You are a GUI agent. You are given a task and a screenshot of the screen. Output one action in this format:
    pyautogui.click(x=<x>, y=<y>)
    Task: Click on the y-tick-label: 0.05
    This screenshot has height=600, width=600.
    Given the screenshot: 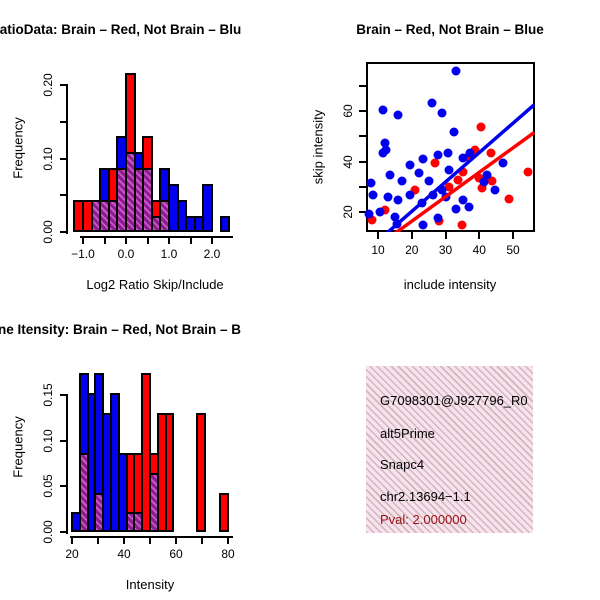 What is the action you would take?
    pyautogui.click(x=48, y=486)
    